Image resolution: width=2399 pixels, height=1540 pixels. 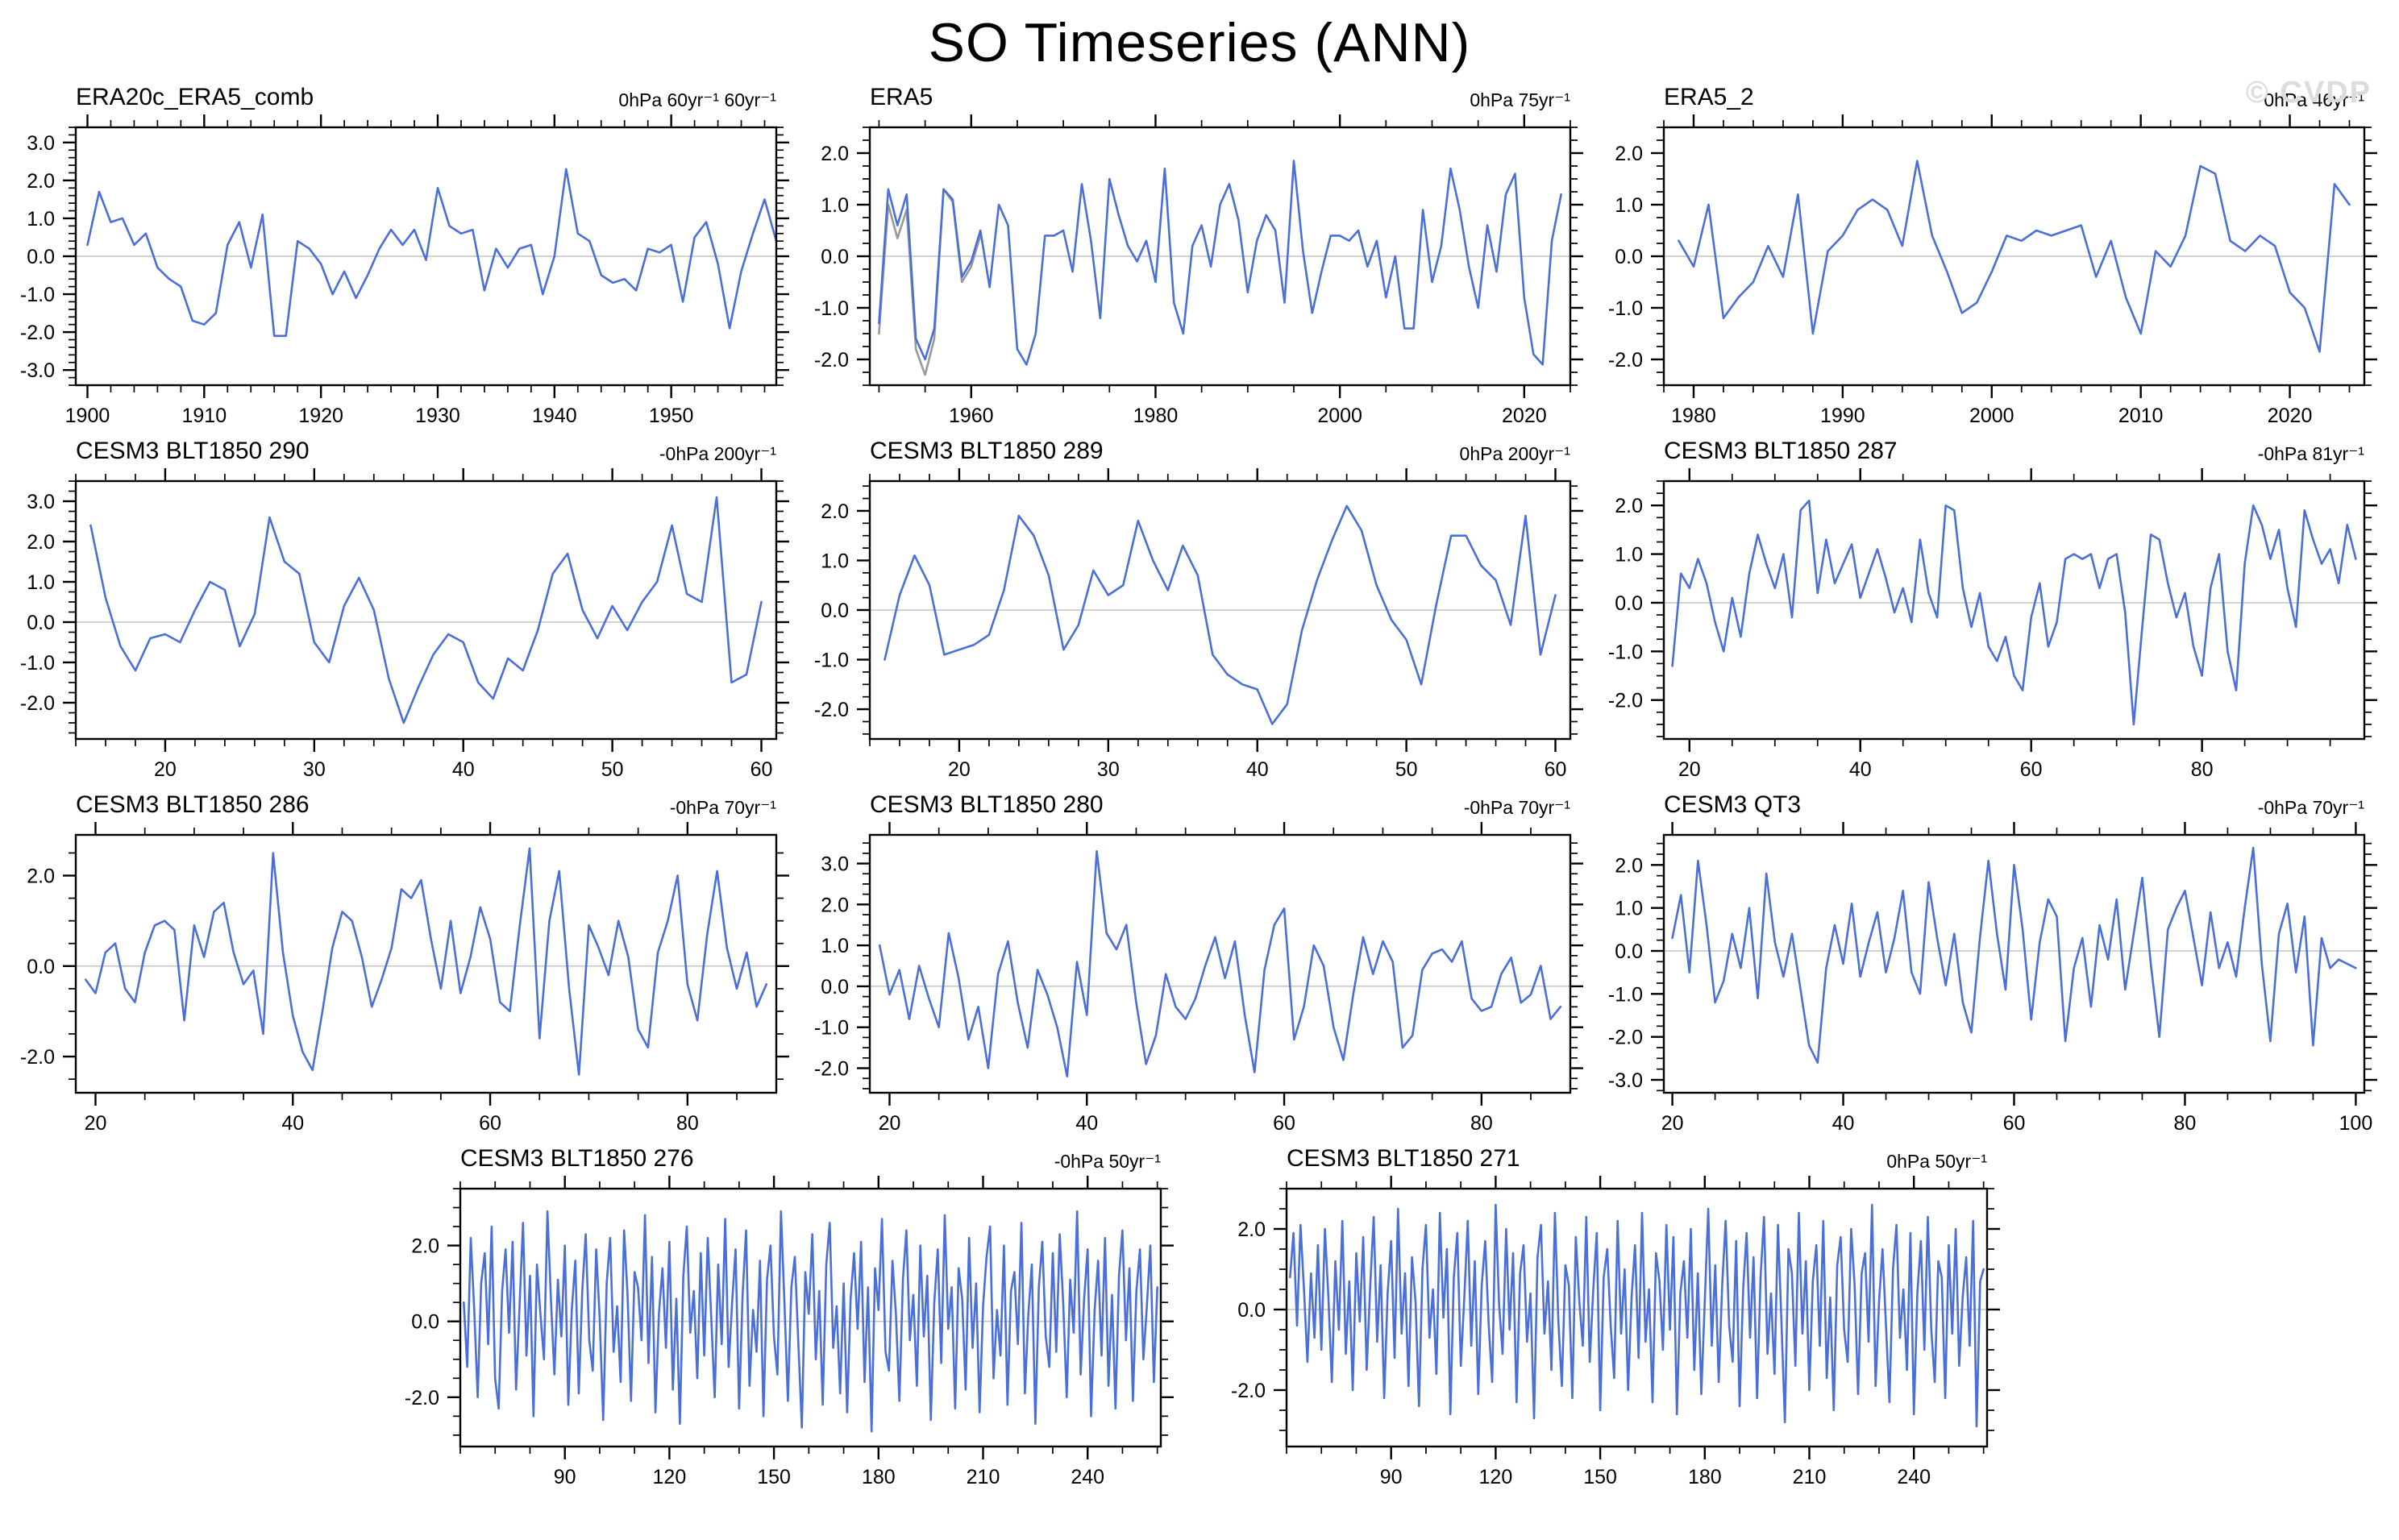 What do you see at coordinates (1404, 1158) in the screenshot?
I see `chart-title: CESM3 BLT1850 271` at bounding box center [1404, 1158].